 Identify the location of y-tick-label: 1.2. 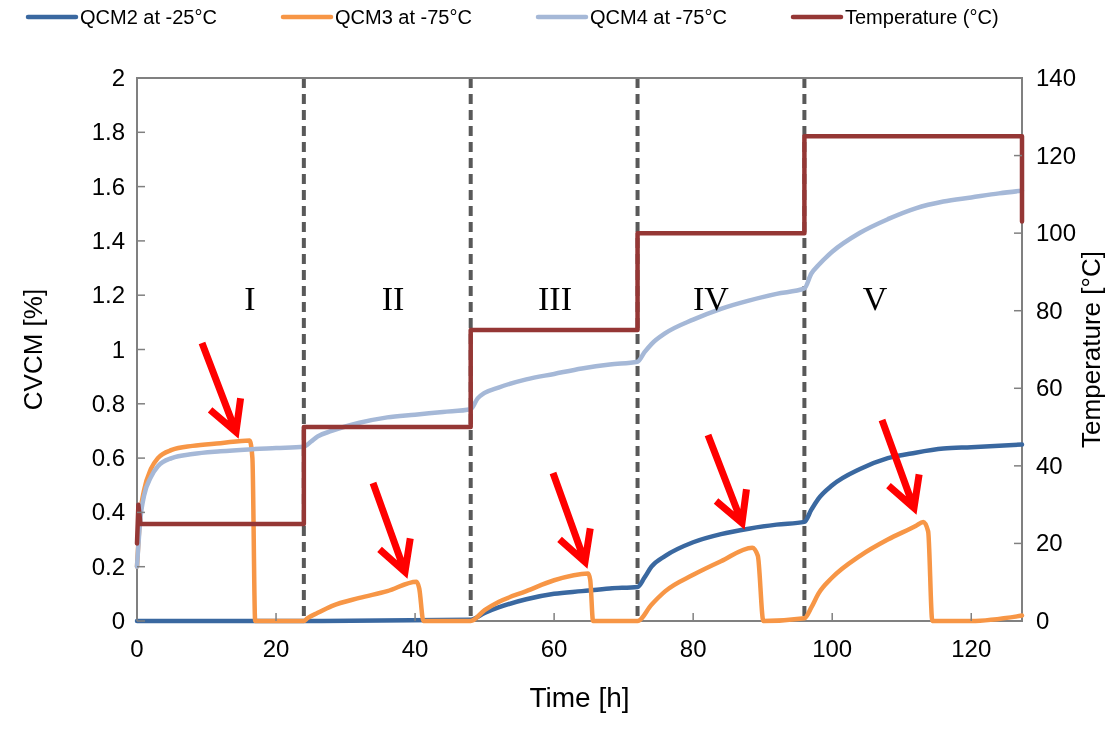
(108, 295).